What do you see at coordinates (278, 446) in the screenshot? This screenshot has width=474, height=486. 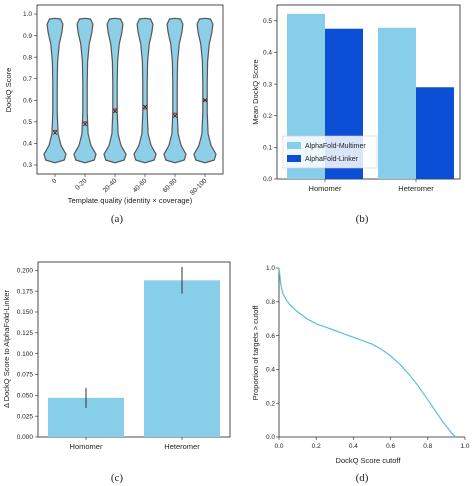 I see `x-tick-label-d: 0.0` at bounding box center [278, 446].